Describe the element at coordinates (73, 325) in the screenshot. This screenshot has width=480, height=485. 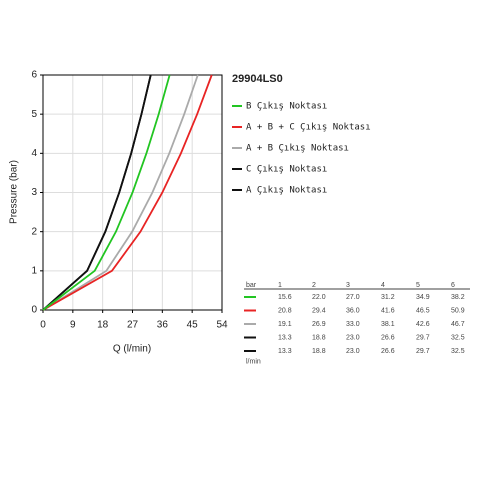
I see `x-tick-label: 9` at that location.